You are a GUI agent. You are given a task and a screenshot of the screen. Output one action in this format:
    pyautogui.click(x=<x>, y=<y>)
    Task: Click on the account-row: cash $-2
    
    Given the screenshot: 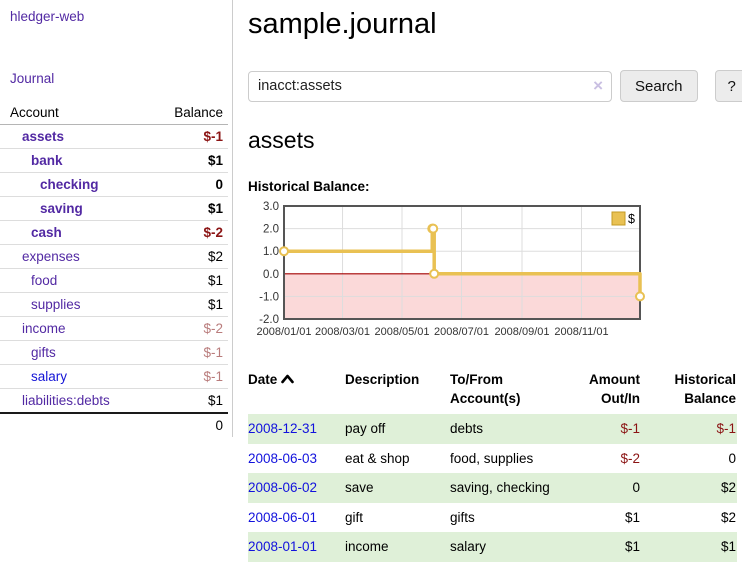 What is the action you would take?
    pyautogui.click(x=114, y=232)
    